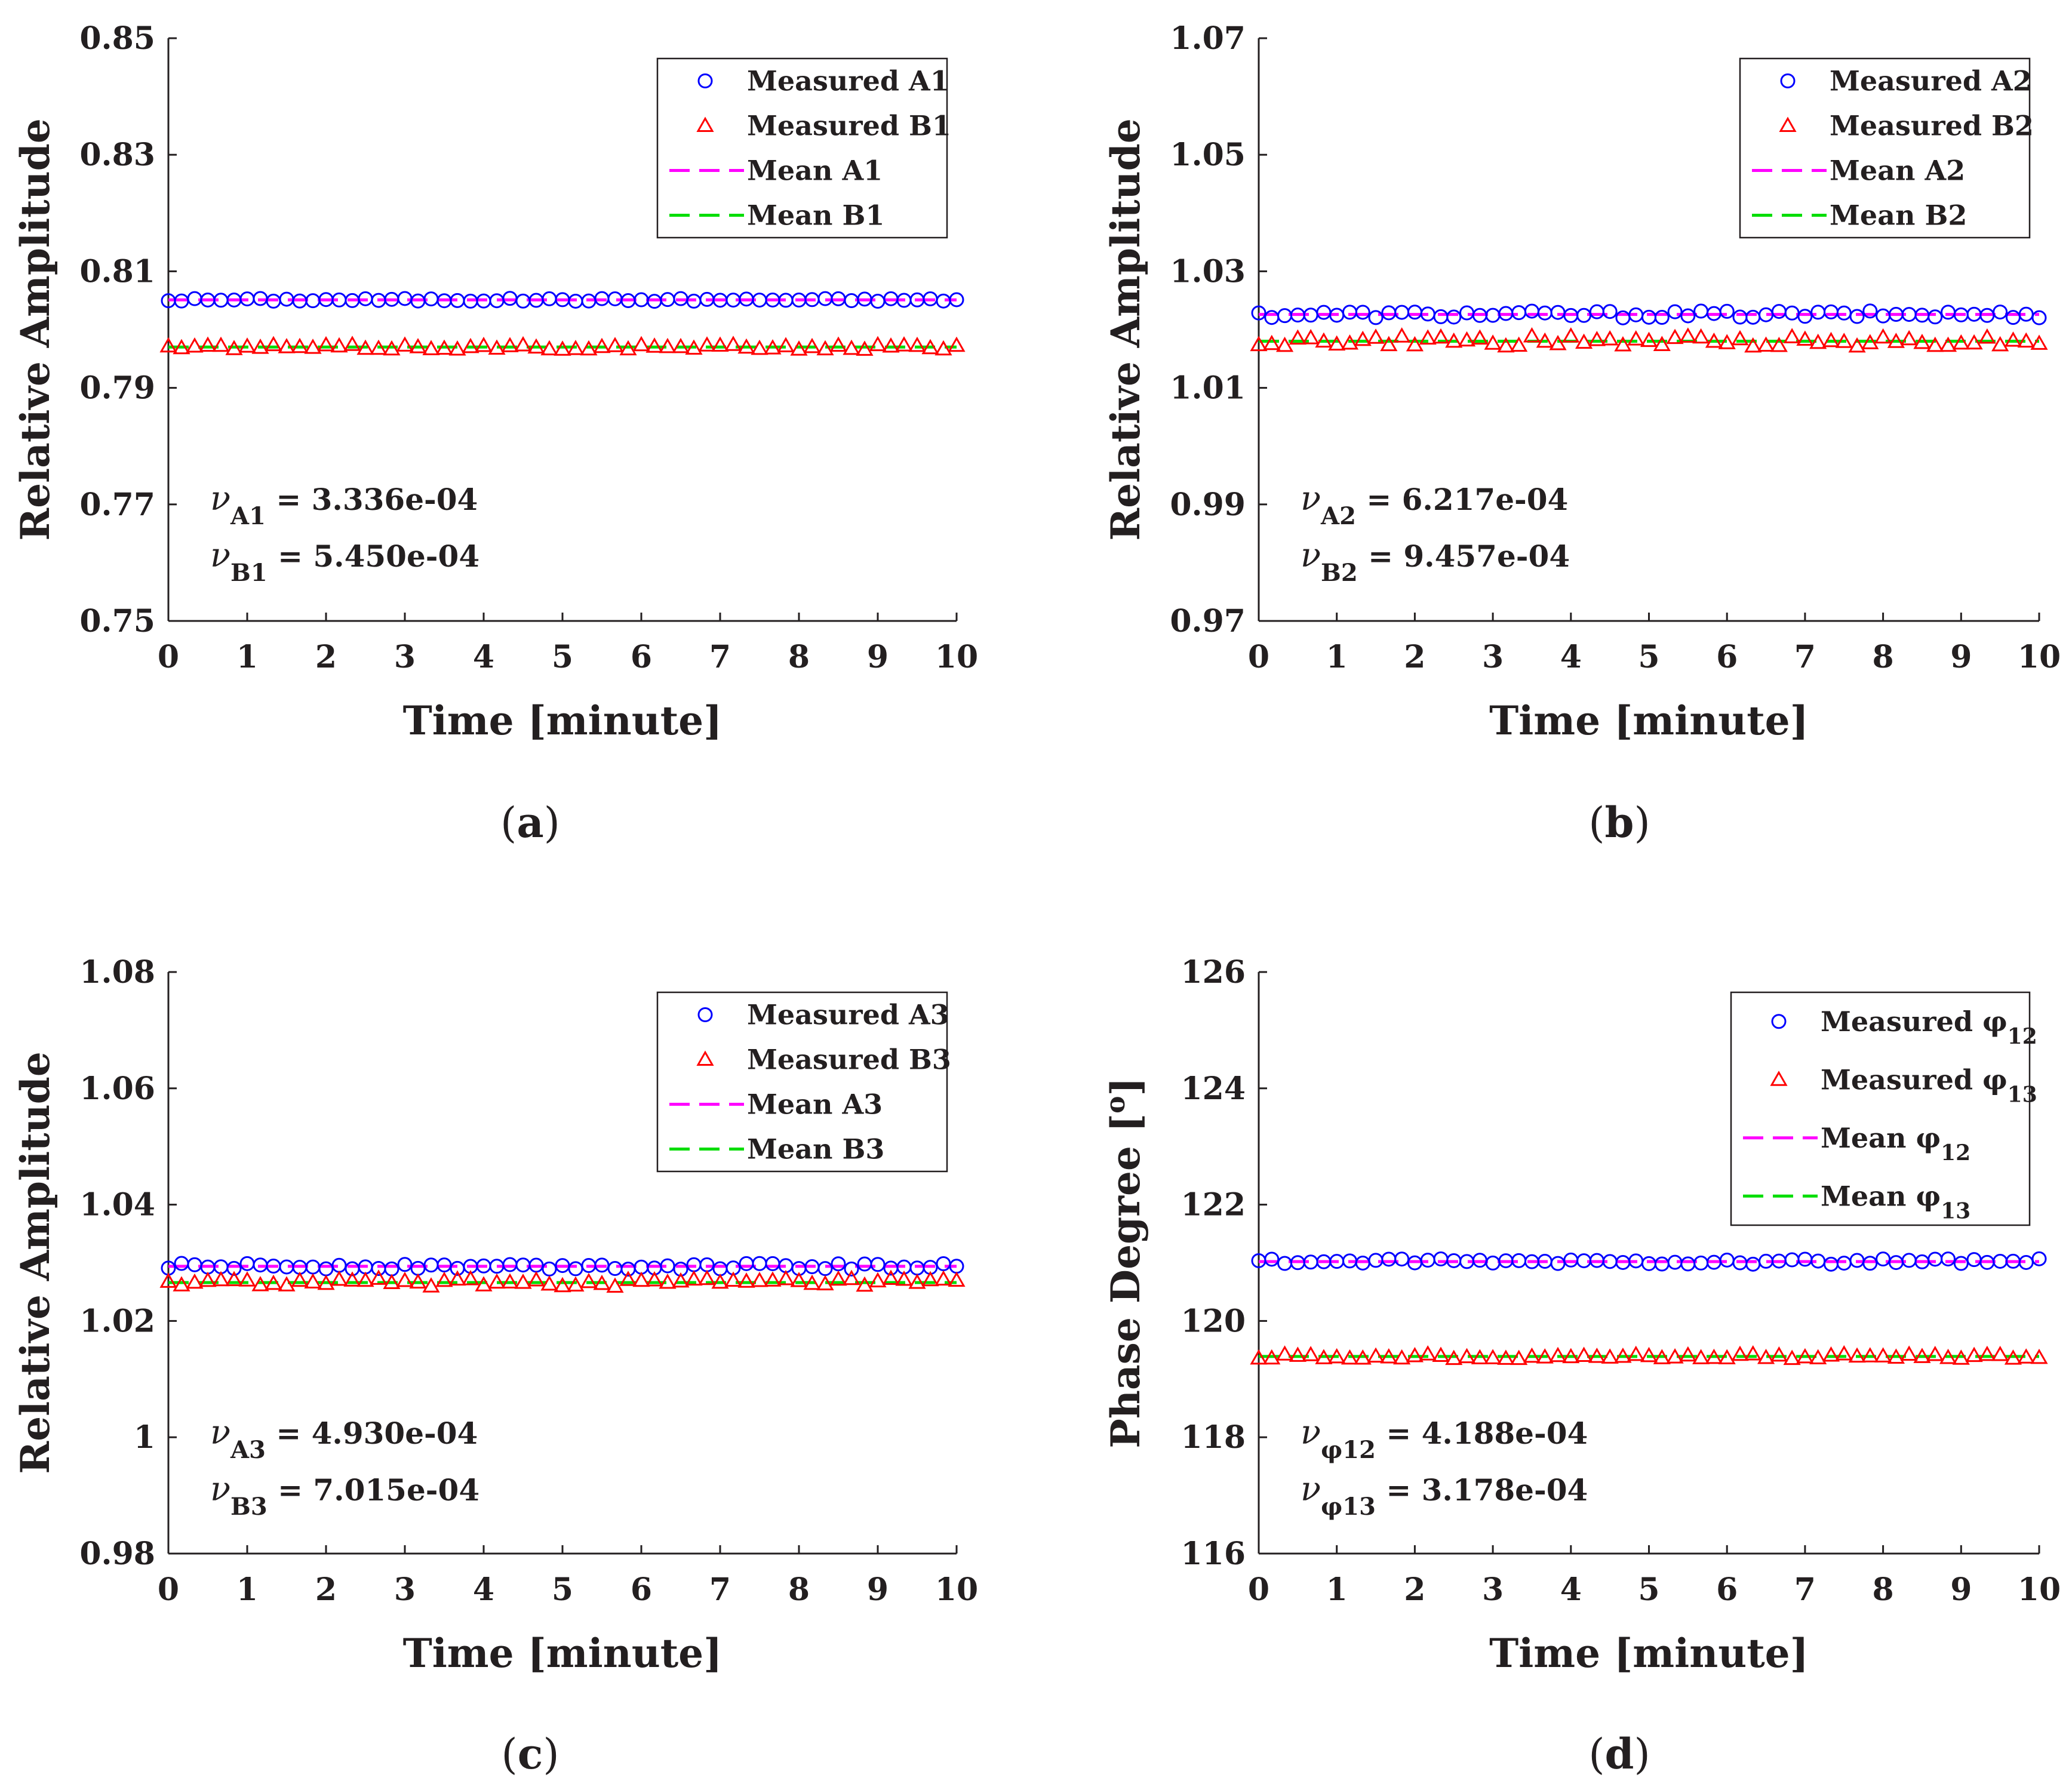 The height and width of the screenshot is (1790, 2072). I want to click on x-tick-label: 9, so click(878, 657).